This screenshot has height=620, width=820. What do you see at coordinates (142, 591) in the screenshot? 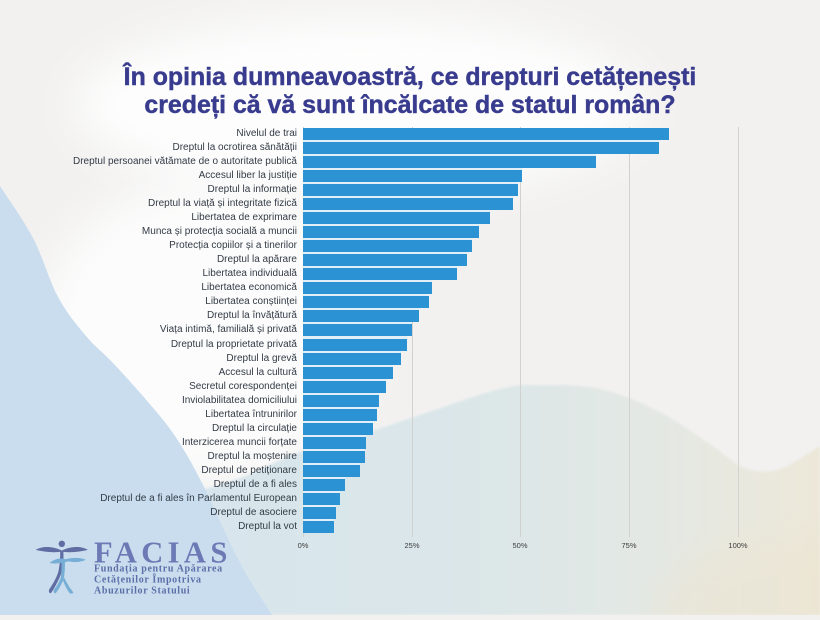
I see `svg-text: Abuzurilor Statului` at bounding box center [142, 591].